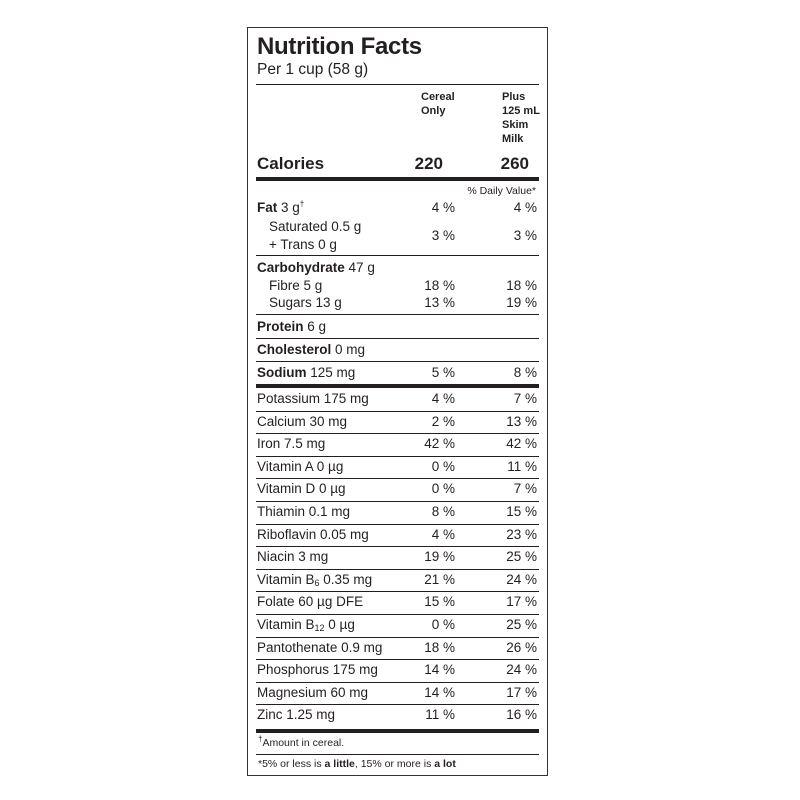  I want to click on cereal-dv: 42 %, so click(439, 444).